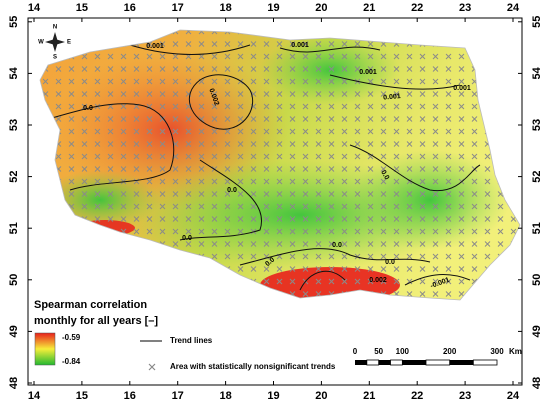 The height and width of the screenshot is (406, 550). Describe the element at coordinates (513, 396) in the screenshot. I see `lon-label-bottom: 24` at that location.